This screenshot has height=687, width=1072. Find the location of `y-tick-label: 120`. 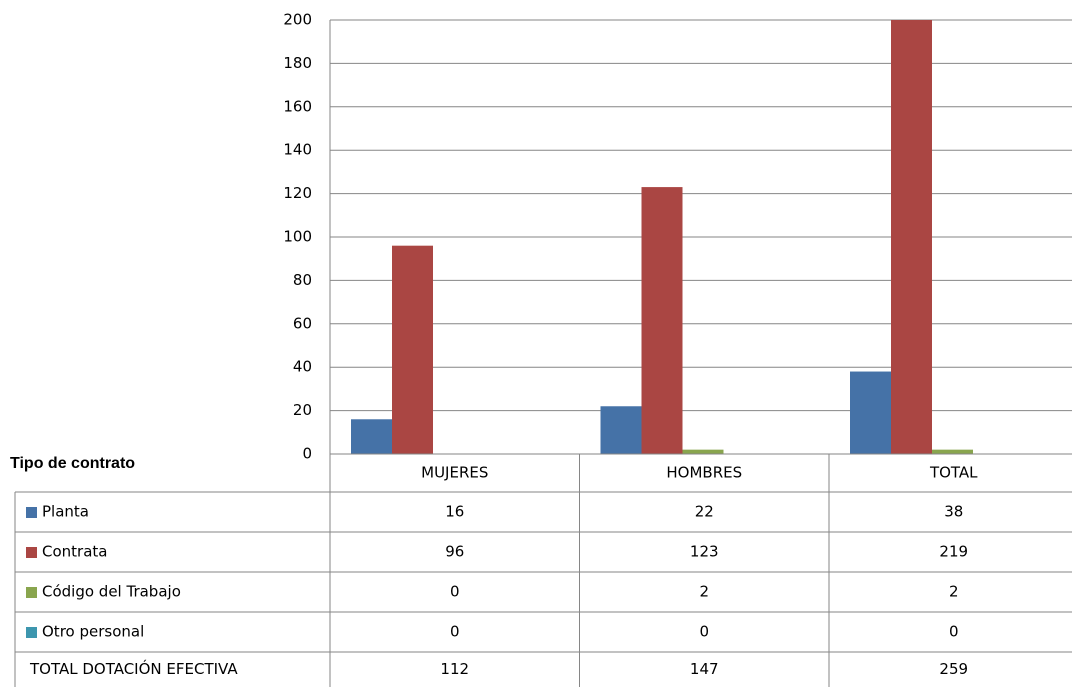

y-tick-label: 120 is located at coordinates (297, 193).